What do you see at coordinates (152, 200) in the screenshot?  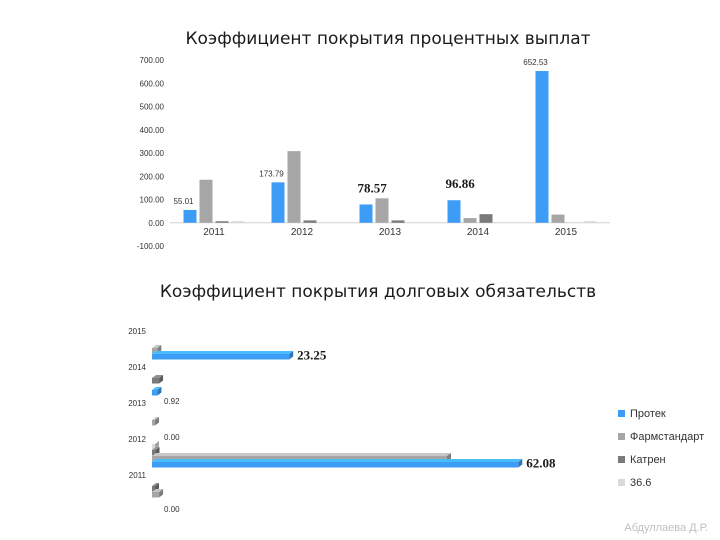 I see `chart1-ytick-label: 100.00` at bounding box center [152, 200].